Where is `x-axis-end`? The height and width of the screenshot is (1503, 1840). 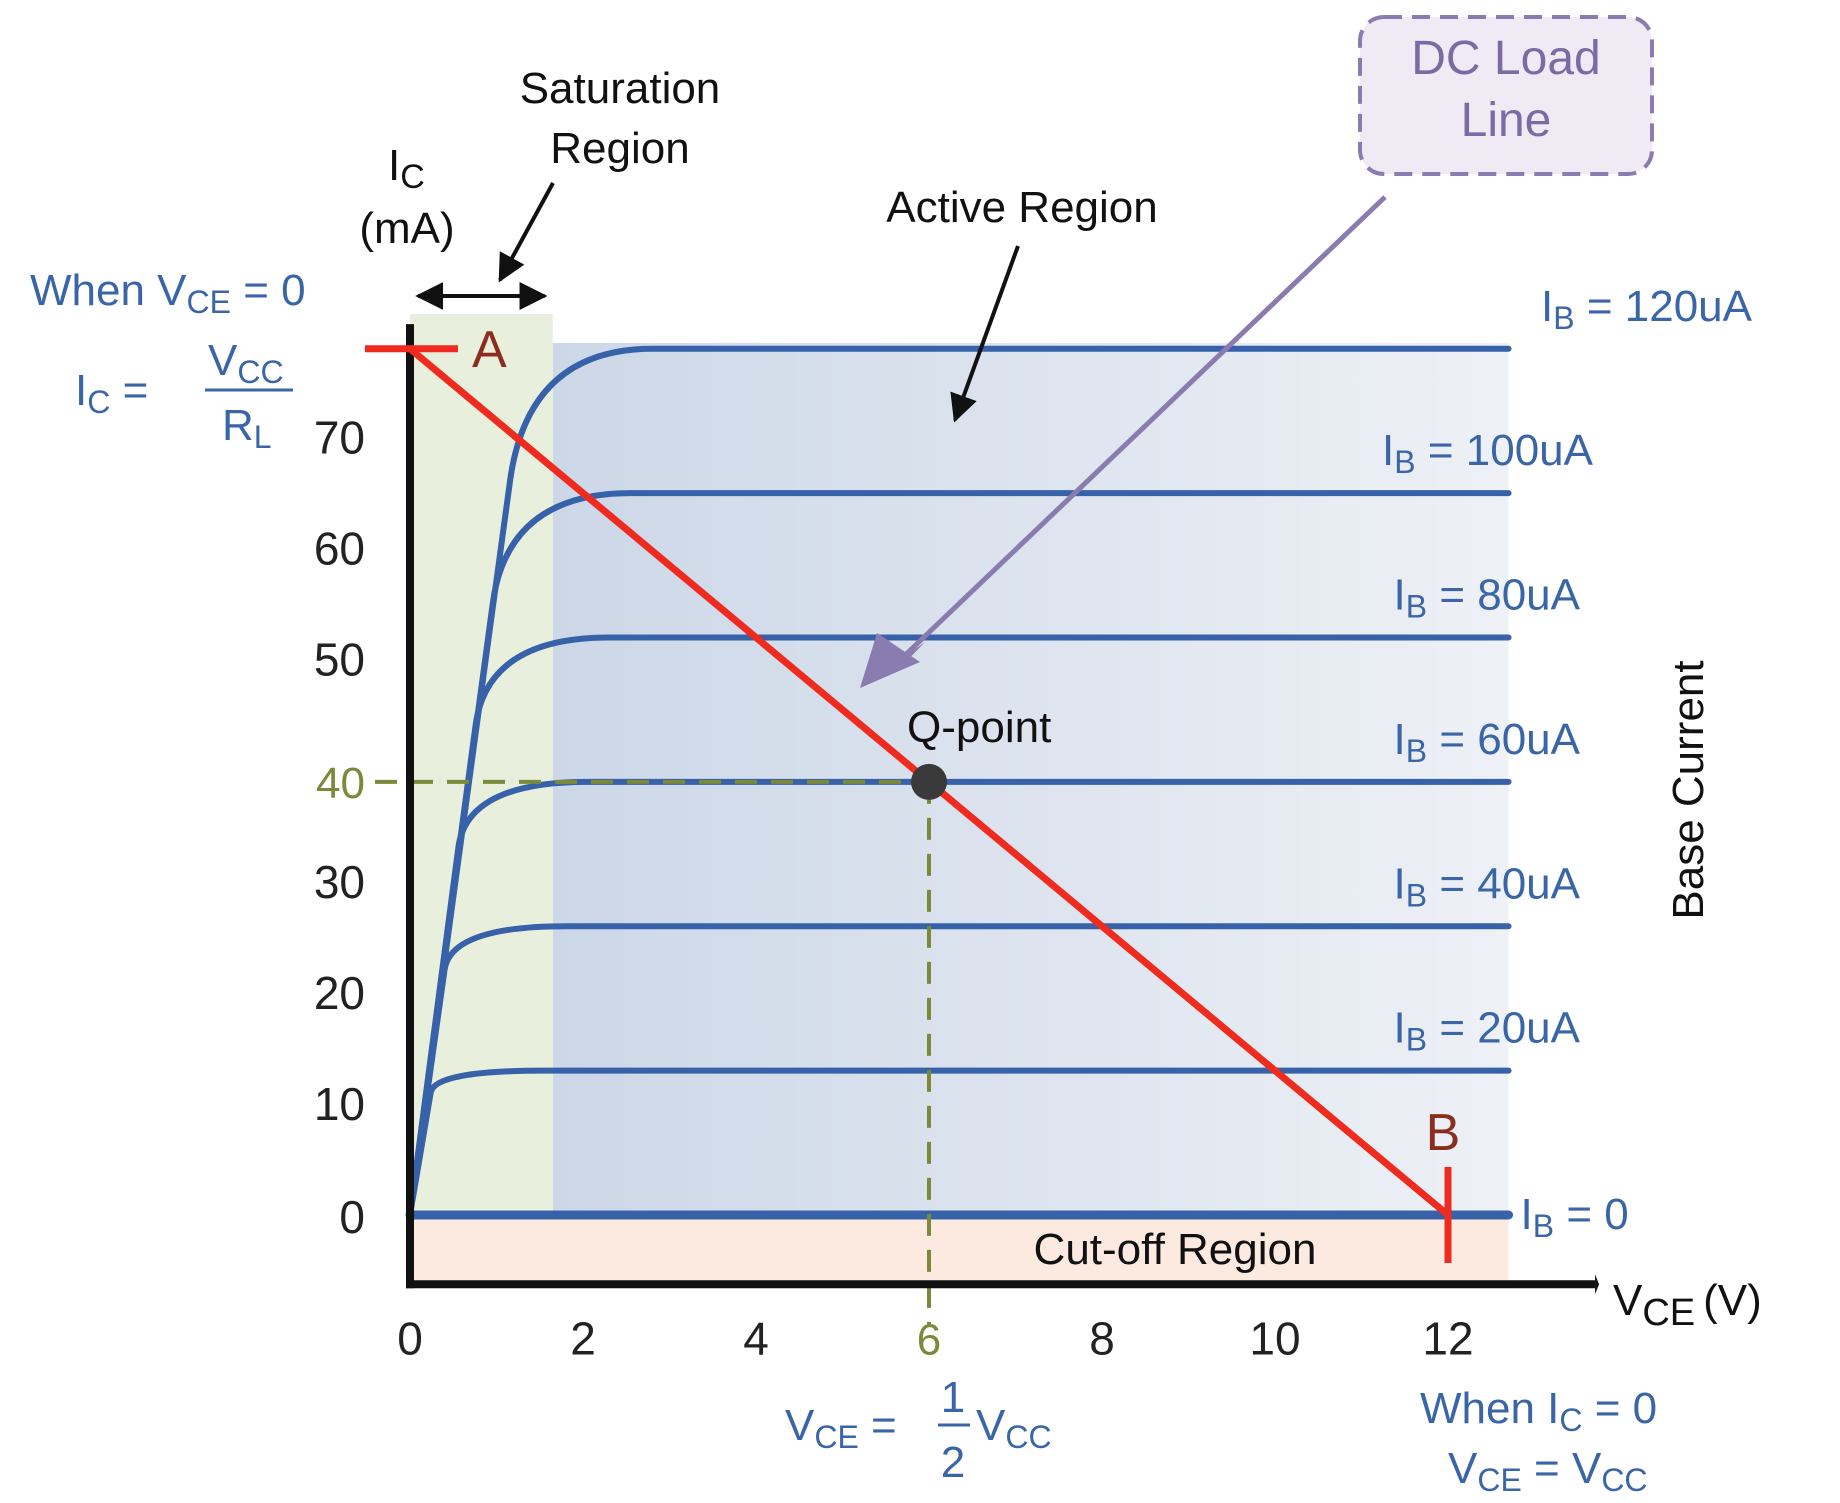
x-axis-end is located at coordinates (1597, 1284).